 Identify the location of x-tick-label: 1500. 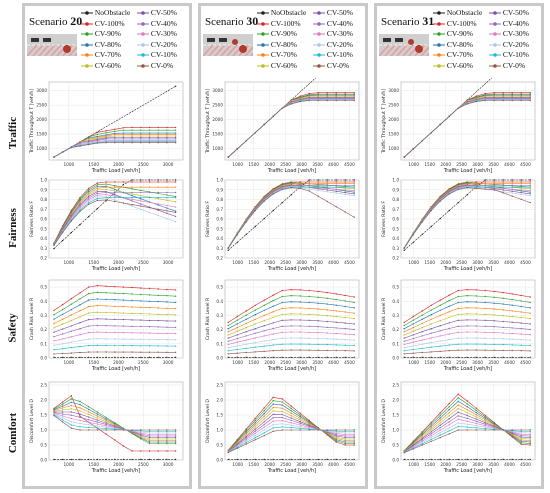
(253, 262).